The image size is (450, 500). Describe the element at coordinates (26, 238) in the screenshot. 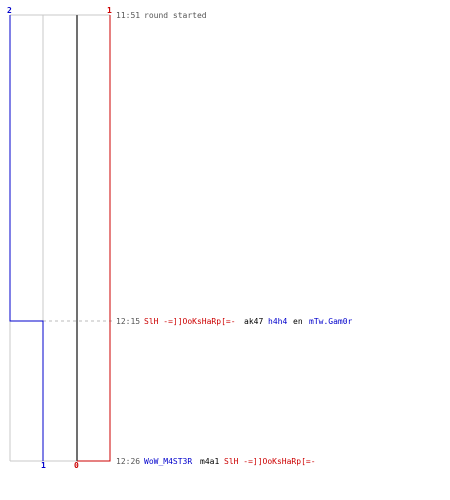

I see `blue-team-step-line` at that location.